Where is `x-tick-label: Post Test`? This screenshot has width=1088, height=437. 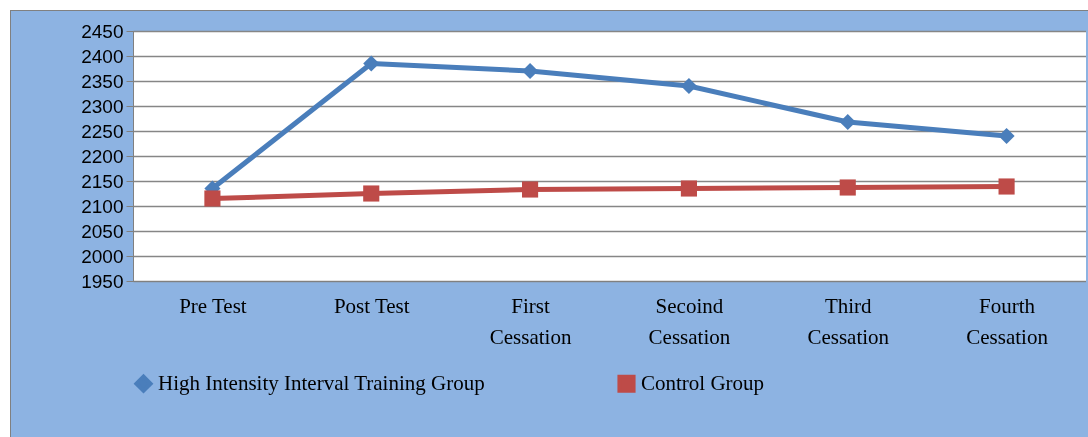
x-tick-label: Post Test is located at coordinates (371, 305).